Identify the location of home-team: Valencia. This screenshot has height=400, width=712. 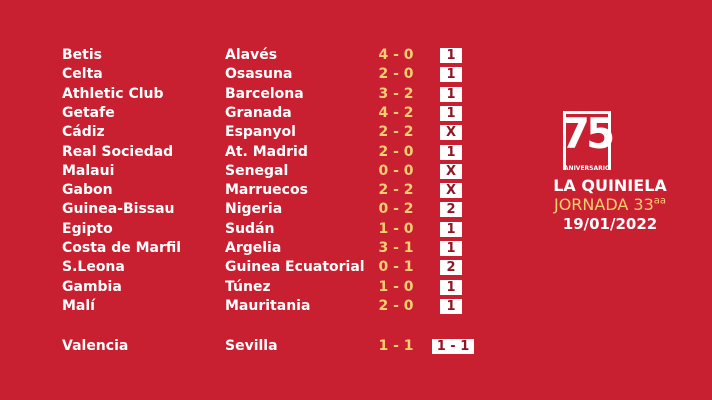
(95, 346).